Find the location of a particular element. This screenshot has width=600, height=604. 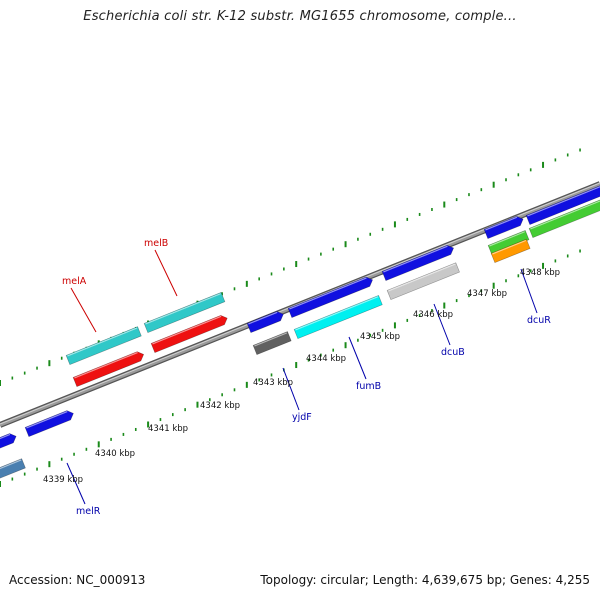

gene-label-dcuR: dcuR is located at coordinates (539, 320).